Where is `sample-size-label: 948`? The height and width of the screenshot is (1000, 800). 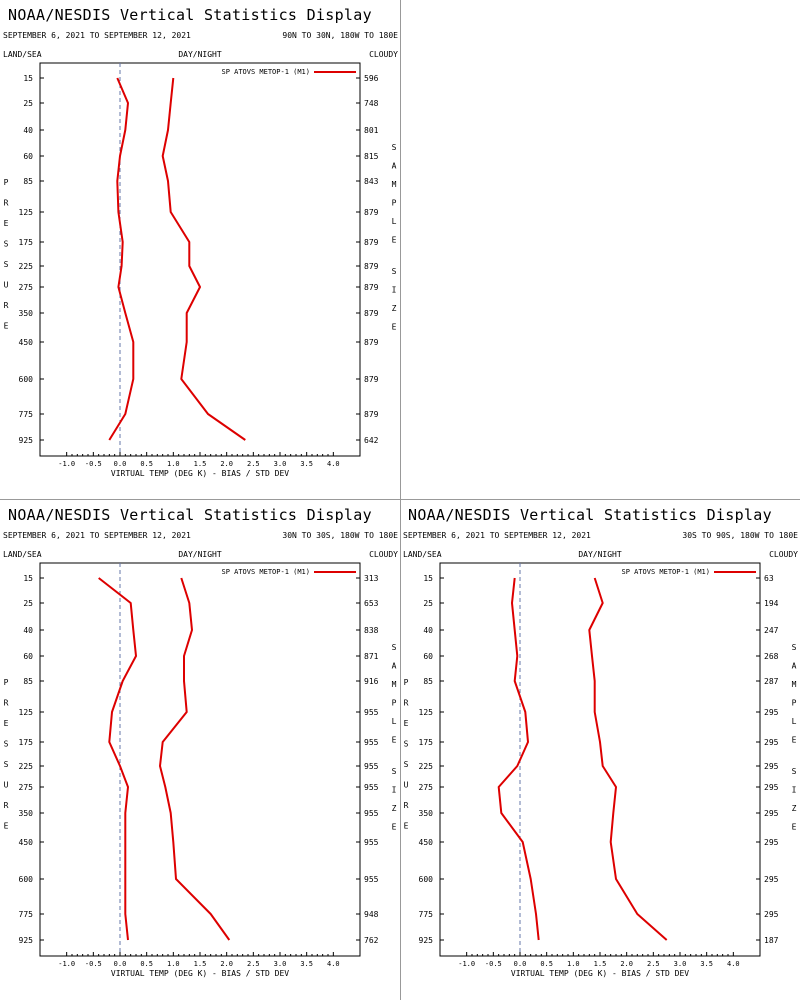 sample-size-label: 948 is located at coordinates (371, 914).